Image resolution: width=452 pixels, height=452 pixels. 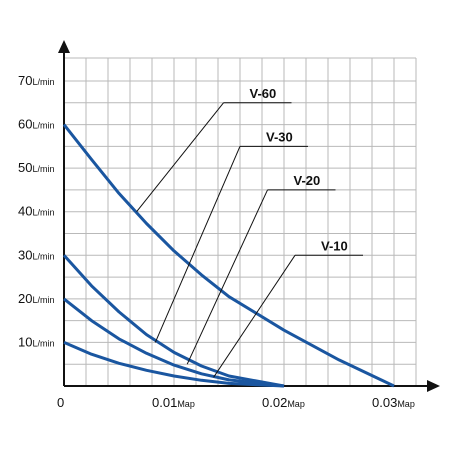 I want to click on x-tick-label: 0.03Map, so click(x=393, y=402).